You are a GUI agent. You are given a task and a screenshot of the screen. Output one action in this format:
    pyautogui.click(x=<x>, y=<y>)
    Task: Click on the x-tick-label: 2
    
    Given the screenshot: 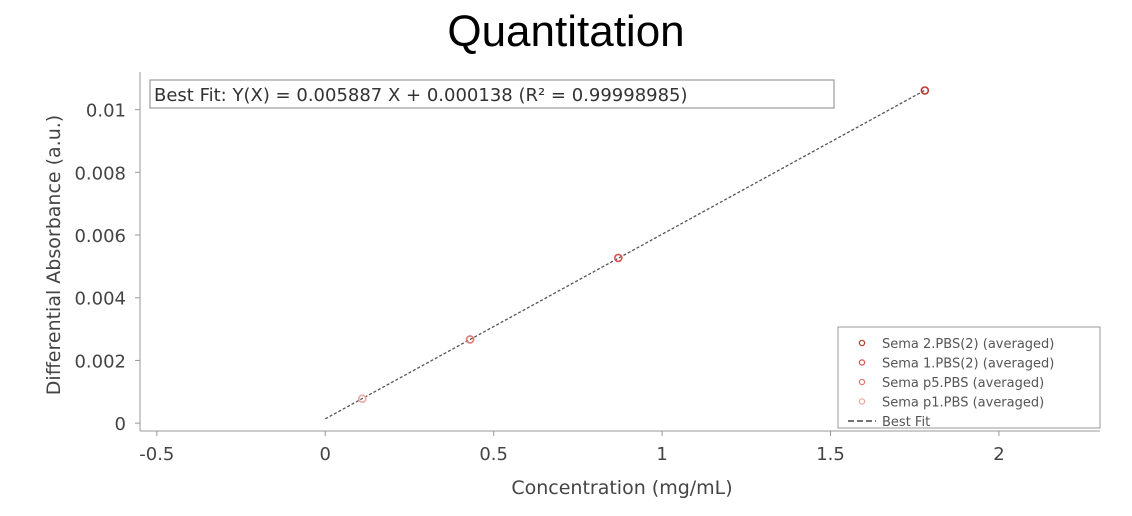 What is the action you would take?
    pyautogui.click(x=998, y=454)
    